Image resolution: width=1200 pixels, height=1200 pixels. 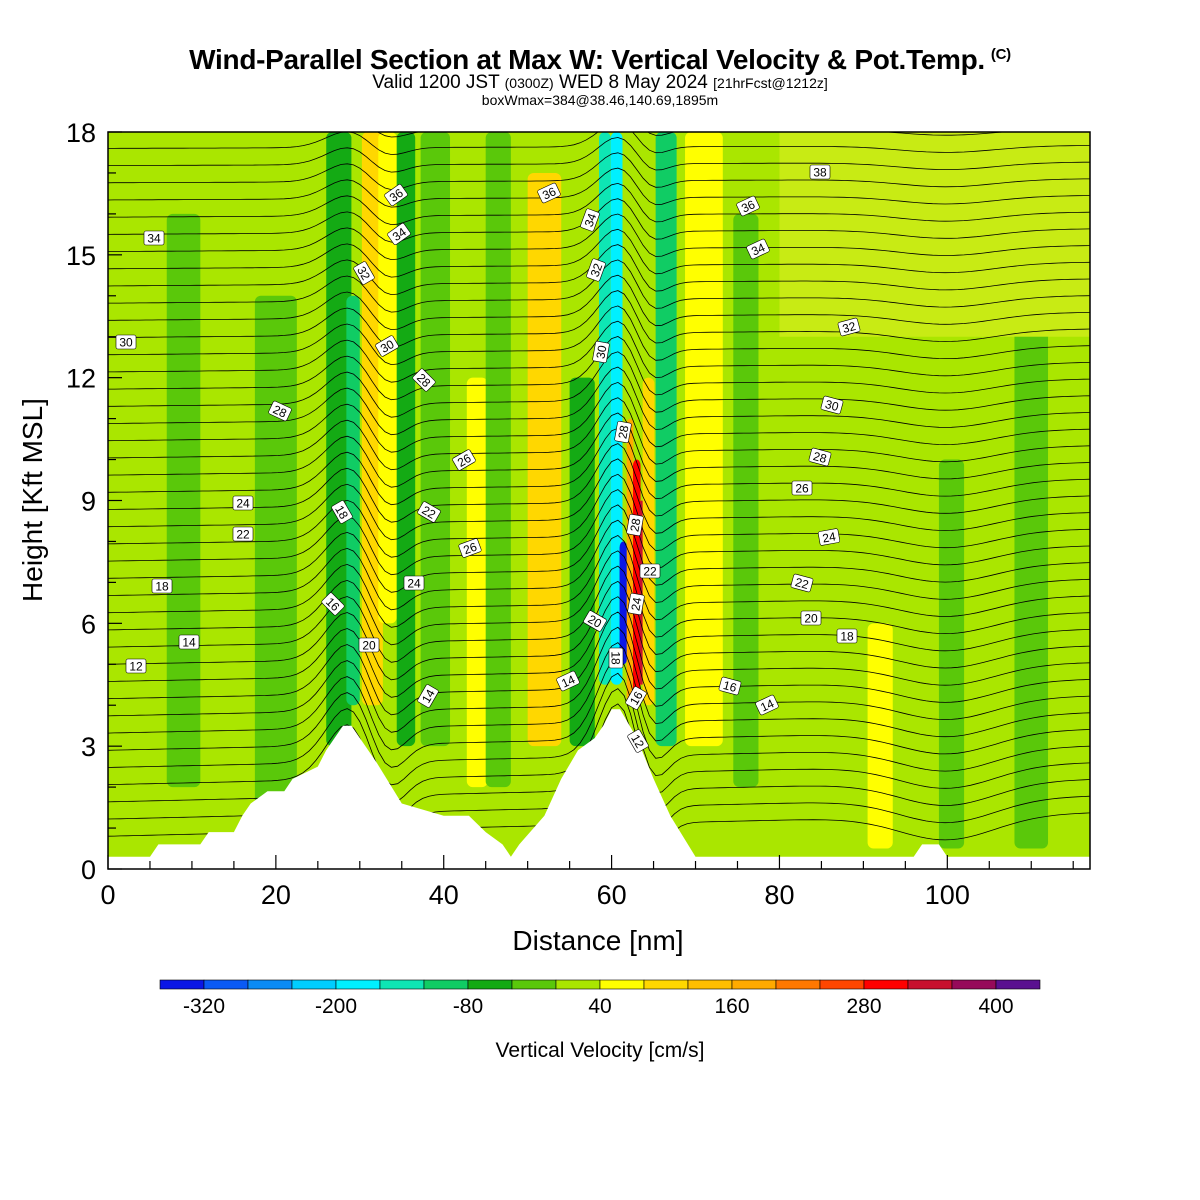 I want to click on theta-label: 24, so click(x=636, y=604).